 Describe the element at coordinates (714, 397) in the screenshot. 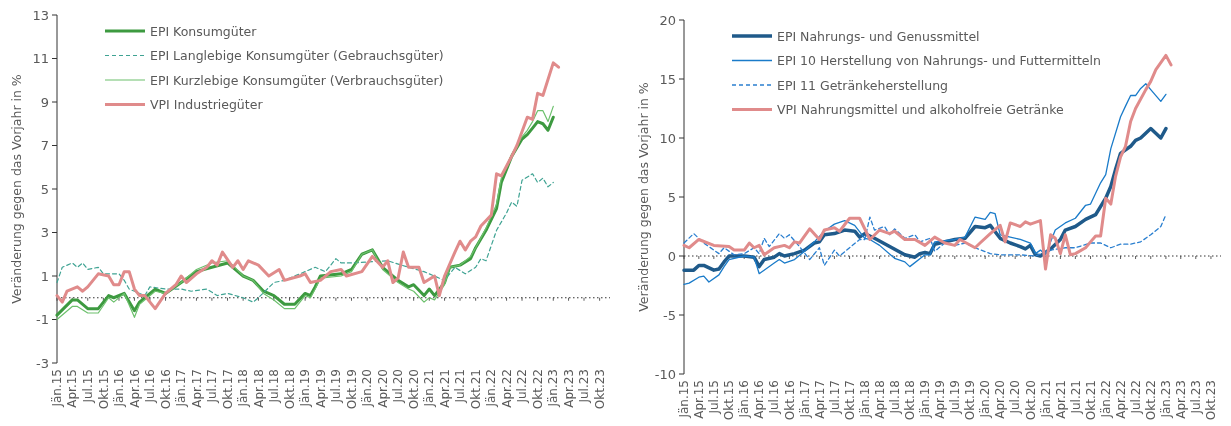

I see `x-tick-label: Jul.15` at that location.